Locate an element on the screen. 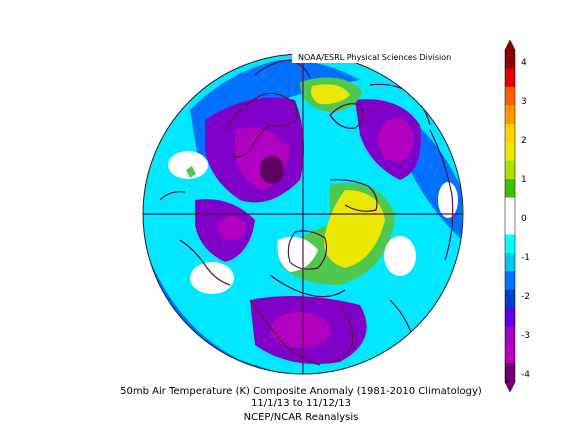 Image resolution: width=565 pixels, height=437 pixels. colorbar-tick-label: 2 is located at coordinates (524, 141).